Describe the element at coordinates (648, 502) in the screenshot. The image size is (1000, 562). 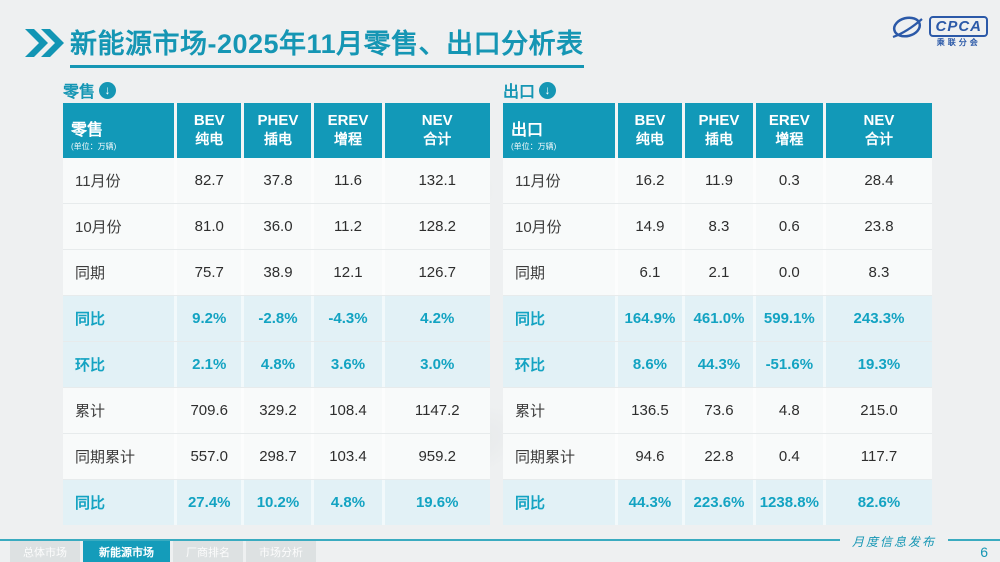
I see `cell-value: 44.3%` at that location.